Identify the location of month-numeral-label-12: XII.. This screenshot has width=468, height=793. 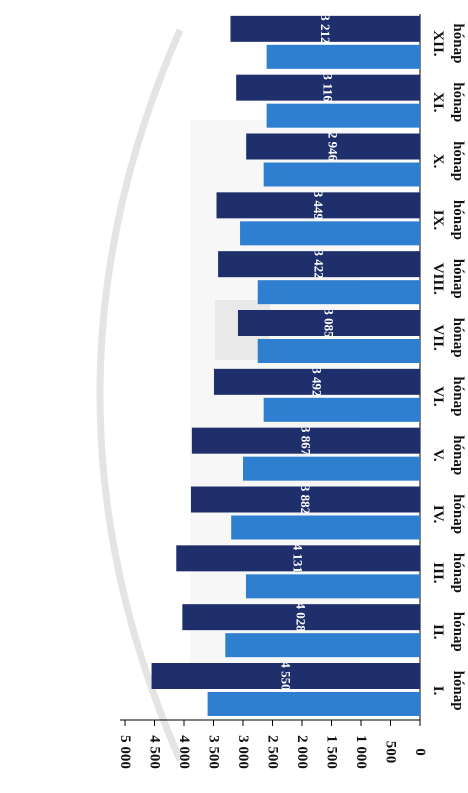
(438, 43).